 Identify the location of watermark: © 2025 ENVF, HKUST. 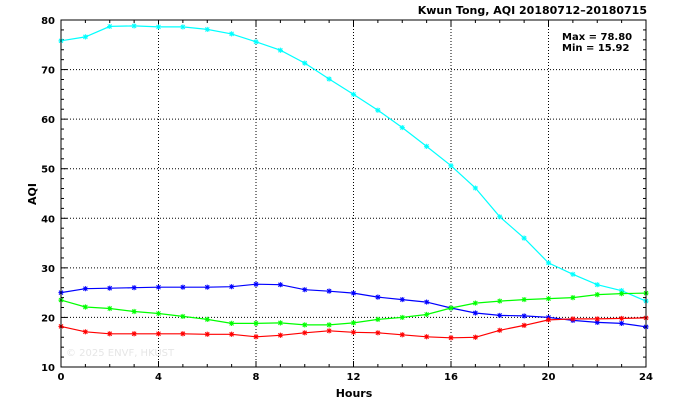
(120, 353).